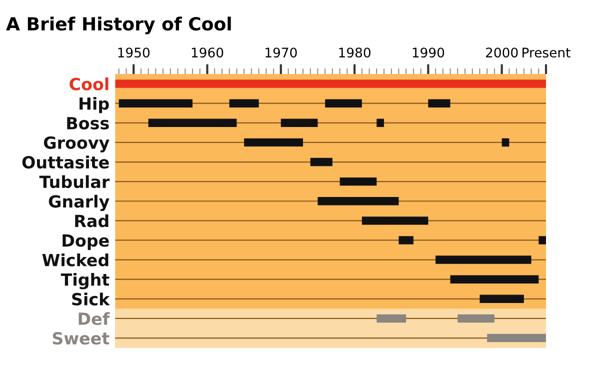  What do you see at coordinates (85, 242) in the screenshot?
I see `y-tick-label: Dope` at bounding box center [85, 242].